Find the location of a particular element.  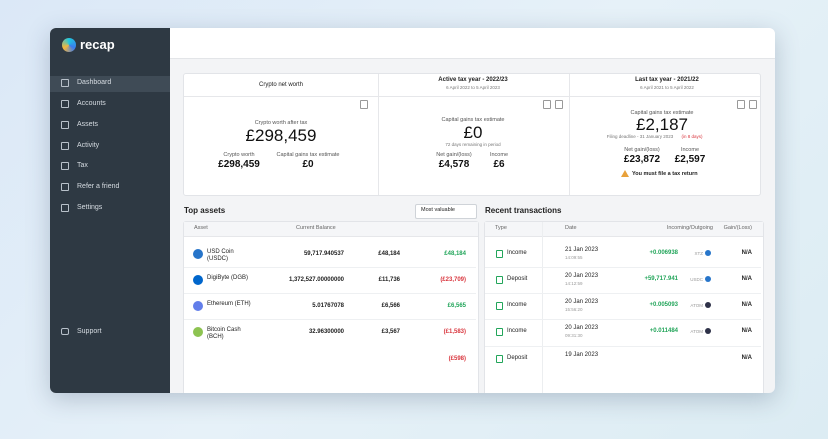

support-icon is located at coordinates (65, 331).